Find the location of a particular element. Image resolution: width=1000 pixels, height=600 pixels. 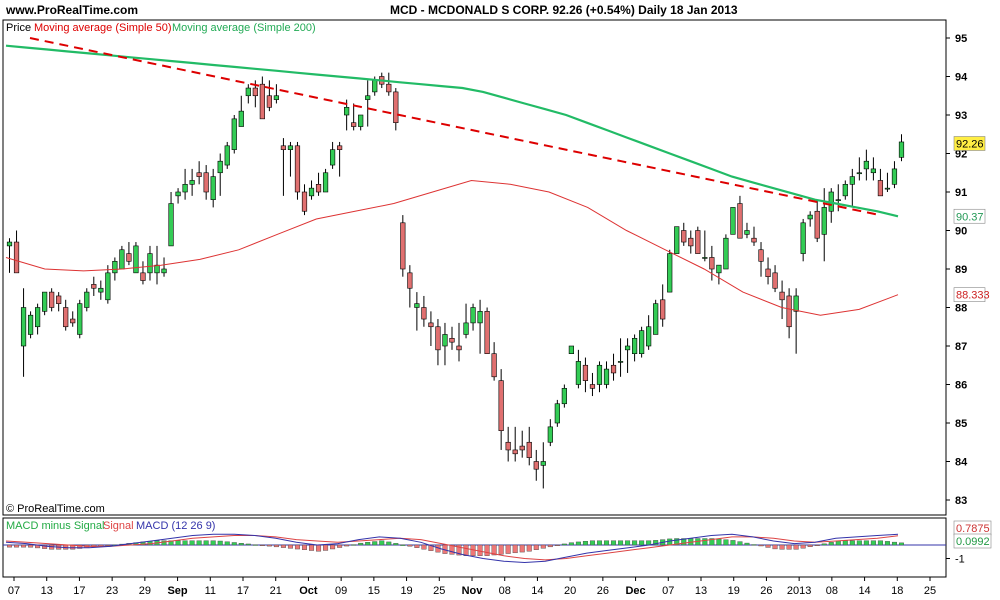

x-tick-label: 08 is located at coordinates (832, 591).